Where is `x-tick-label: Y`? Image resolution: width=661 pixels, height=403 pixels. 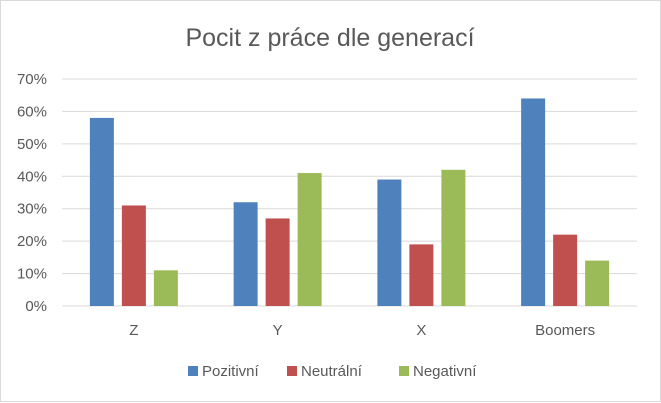 x-tick-label: Y is located at coordinates (278, 330).